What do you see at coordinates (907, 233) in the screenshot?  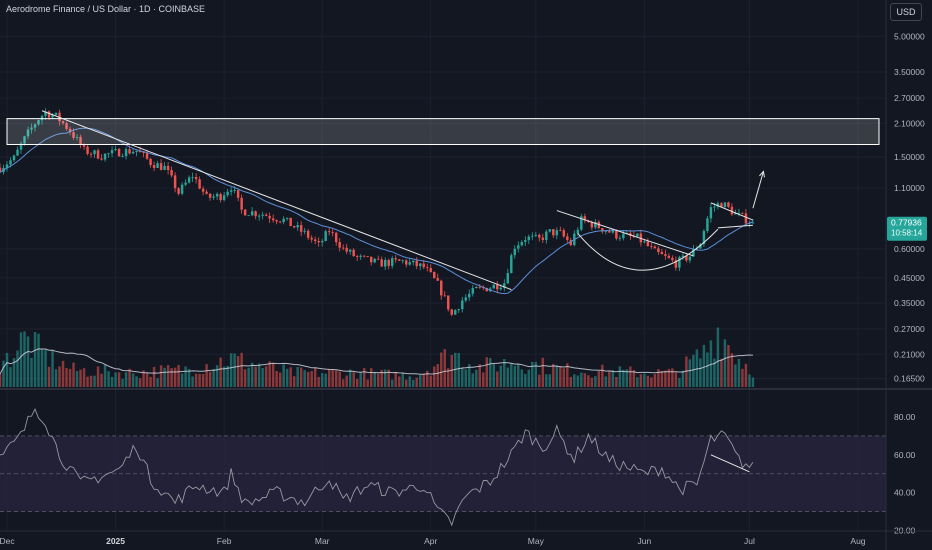 I see `price-tag-countdown: 10:58:14` at bounding box center [907, 233].